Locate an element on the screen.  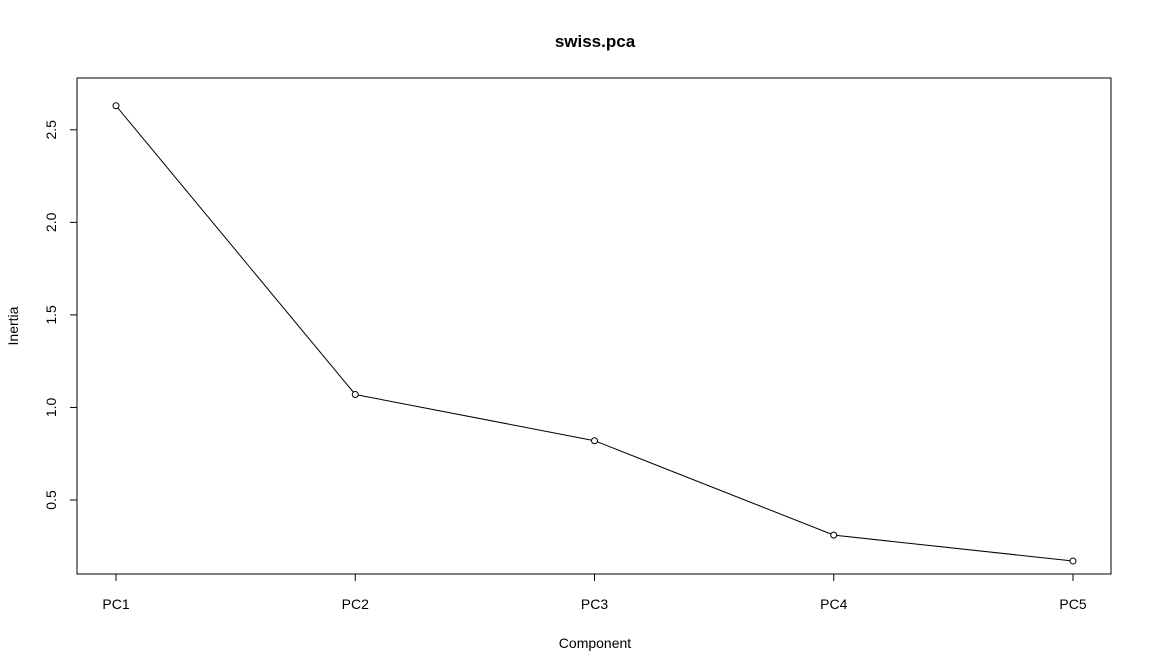
y-tick-label: 2.5 is located at coordinates (51, 130).